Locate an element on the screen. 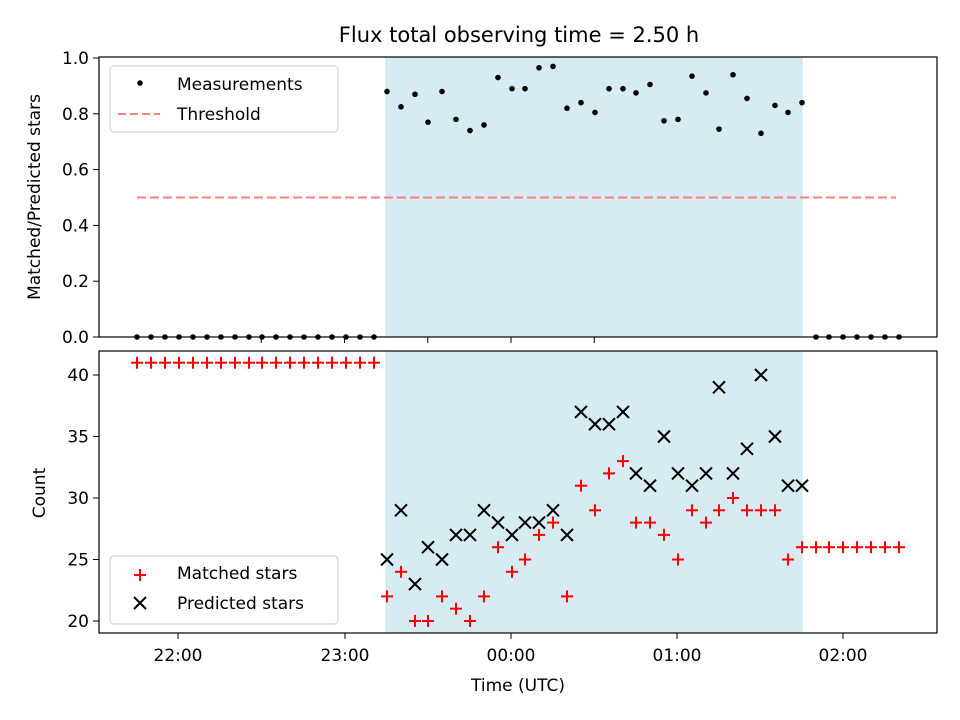 This screenshot has width=960, height=720. bottom-x-ticks: 22:00 23:00 00:00 01:00 02:00 is located at coordinates (511, 649).